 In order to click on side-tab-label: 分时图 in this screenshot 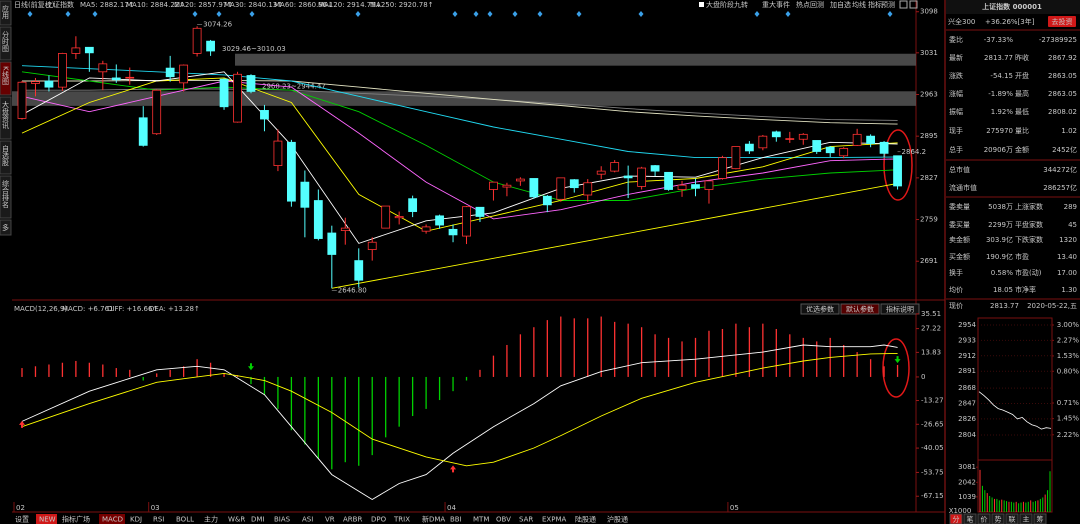, I will do `click(6, 41)`.